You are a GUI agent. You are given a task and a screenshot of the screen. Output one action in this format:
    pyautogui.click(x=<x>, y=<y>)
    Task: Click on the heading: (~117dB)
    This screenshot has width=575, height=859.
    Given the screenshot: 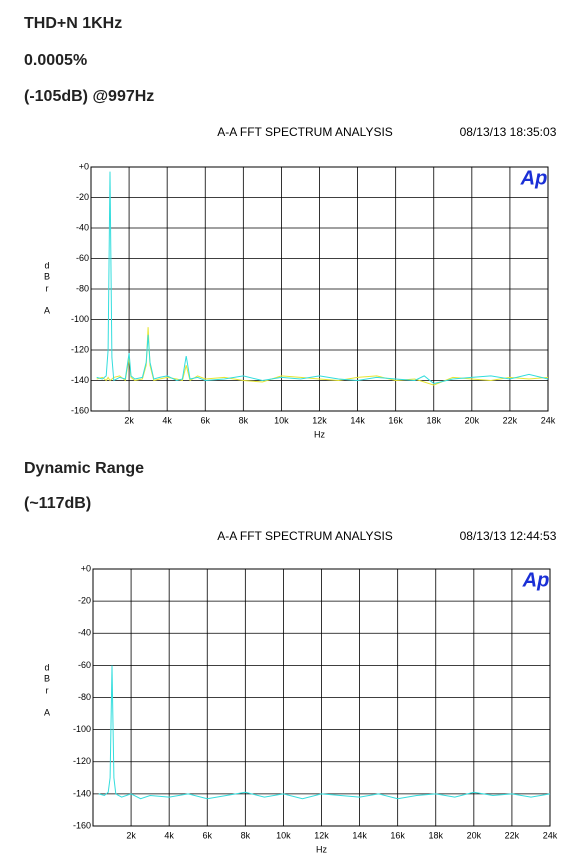 What is the action you would take?
    pyautogui.click(x=57, y=503)
    